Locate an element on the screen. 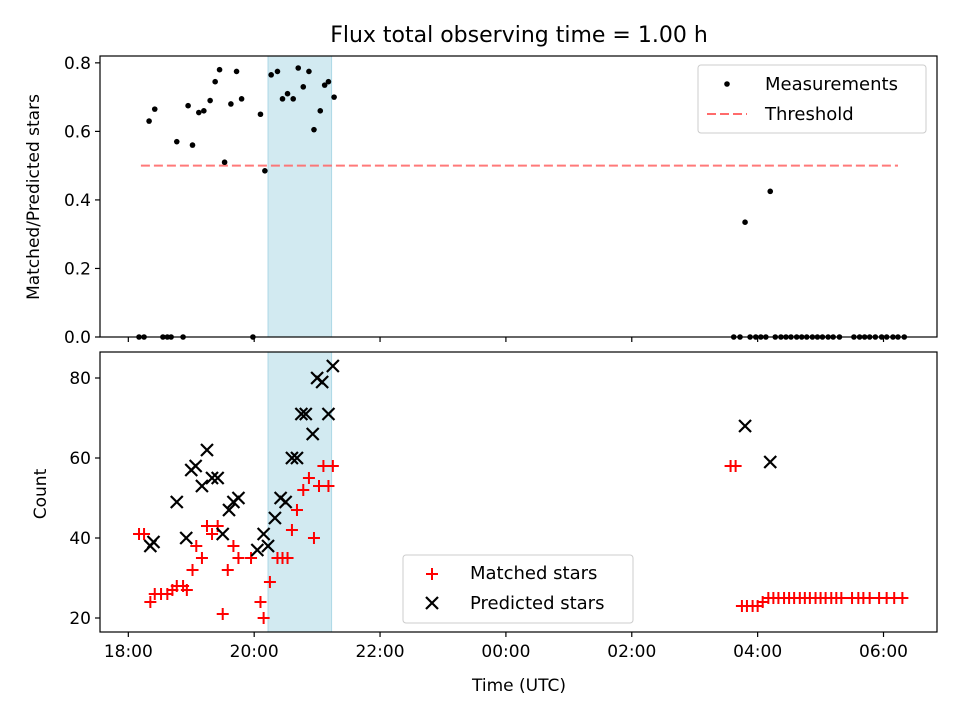  legend-label-matched: Matched stars is located at coordinates (533, 573).